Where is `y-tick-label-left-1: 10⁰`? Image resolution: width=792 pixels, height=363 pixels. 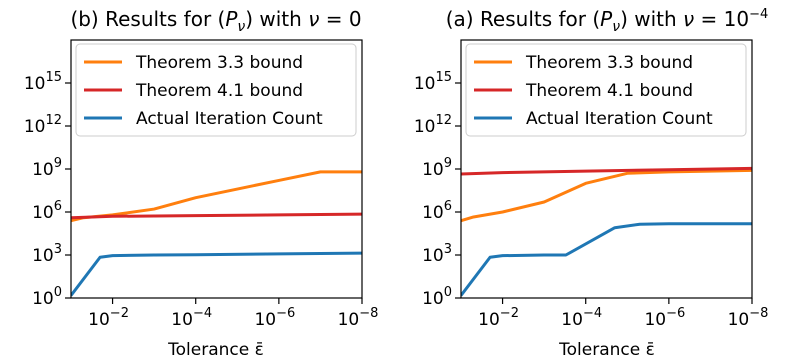 y-tick-label-left-1: 10⁰ is located at coordinates (47, 297).